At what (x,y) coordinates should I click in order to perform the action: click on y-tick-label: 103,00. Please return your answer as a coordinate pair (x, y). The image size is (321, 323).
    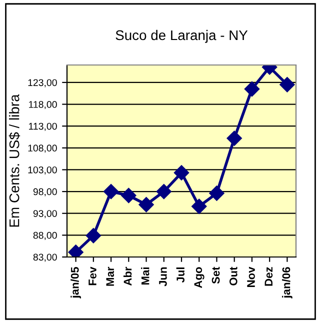
    Looking at the image, I should click on (42, 170).